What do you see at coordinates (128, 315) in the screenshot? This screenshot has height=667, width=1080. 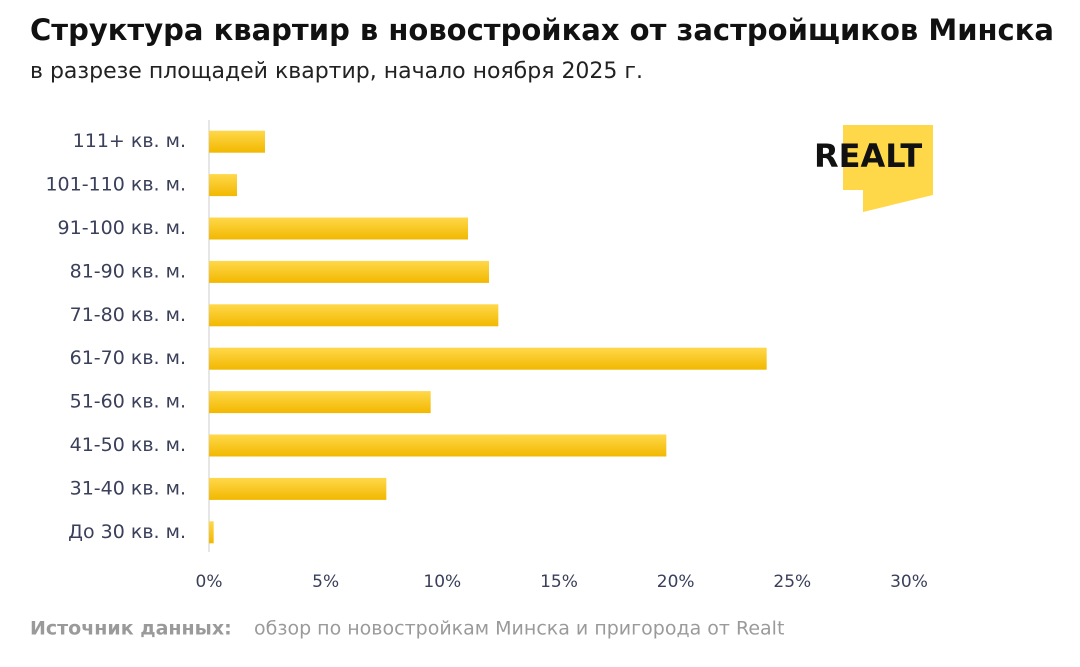 I see `y-tick-label: 71-80 кв. м.` at bounding box center [128, 315].